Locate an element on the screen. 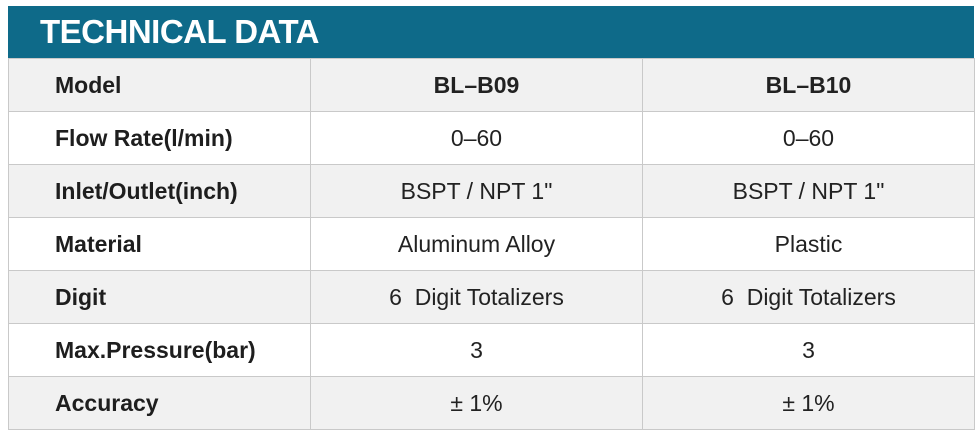  row-label: Digit is located at coordinates (159, 297).